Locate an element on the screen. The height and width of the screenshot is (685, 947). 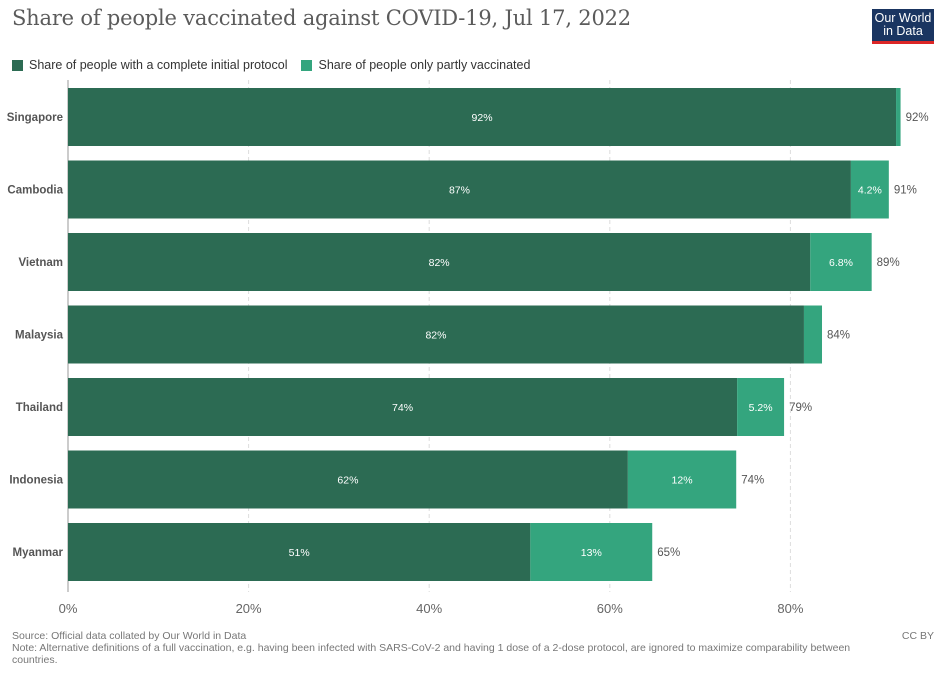
category-label: Malaysia is located at coordinates (39, 336).